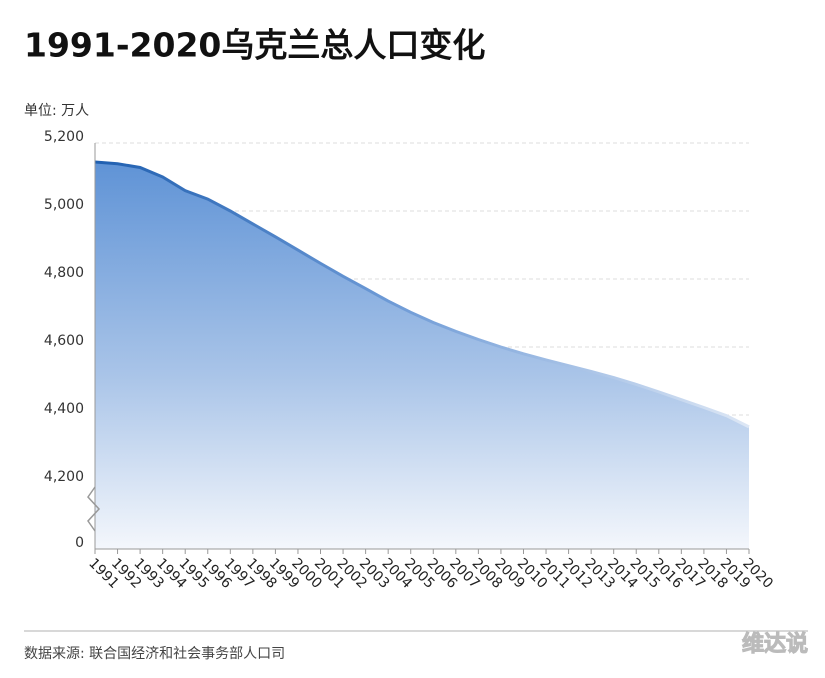 The height and width of the screenshot is (678, 825). What do you see at coordinates (64, 477) in the screenshot?
I see `y-tick-label: 4,200` at bounding box center [64, 477].